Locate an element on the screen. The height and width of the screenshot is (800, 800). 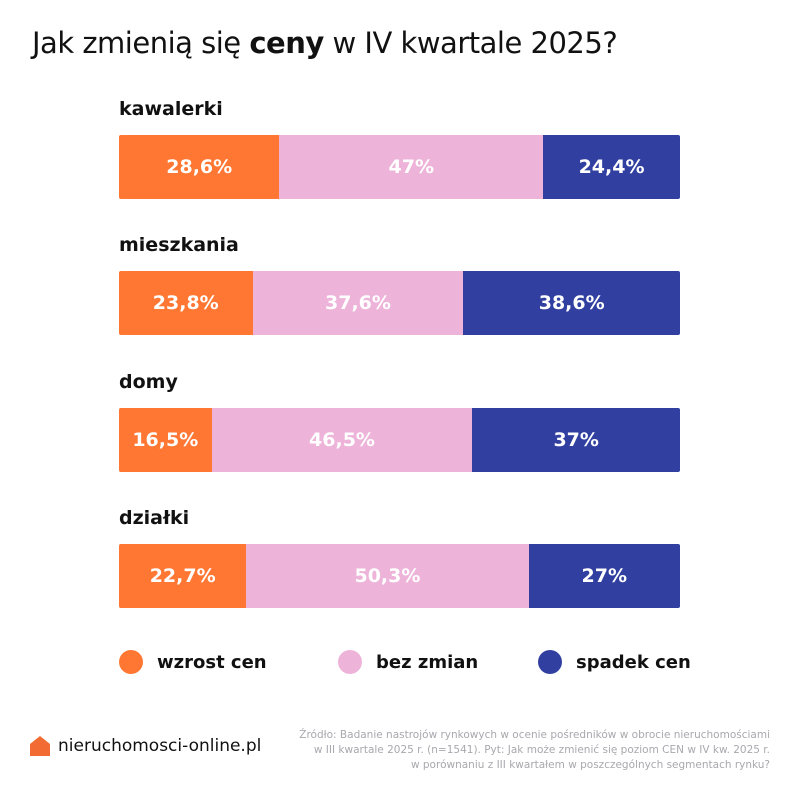
data-label: 16,5% is located at coordinates (165, 440).